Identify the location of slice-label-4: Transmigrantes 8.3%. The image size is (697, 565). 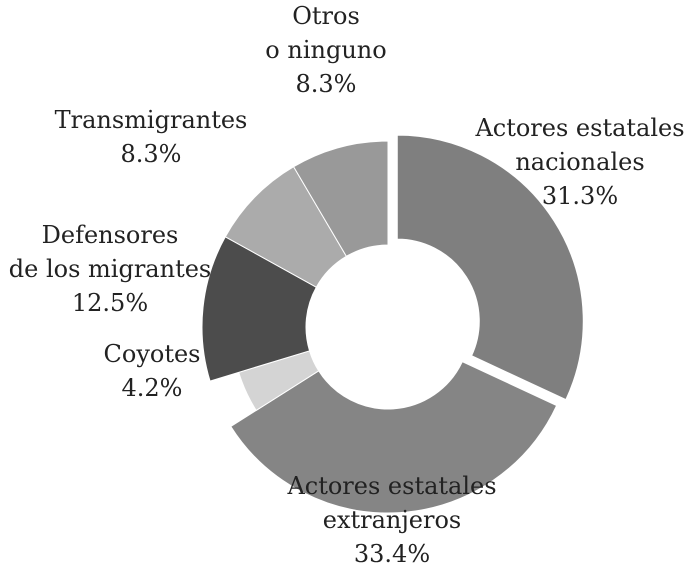
(151, 137).